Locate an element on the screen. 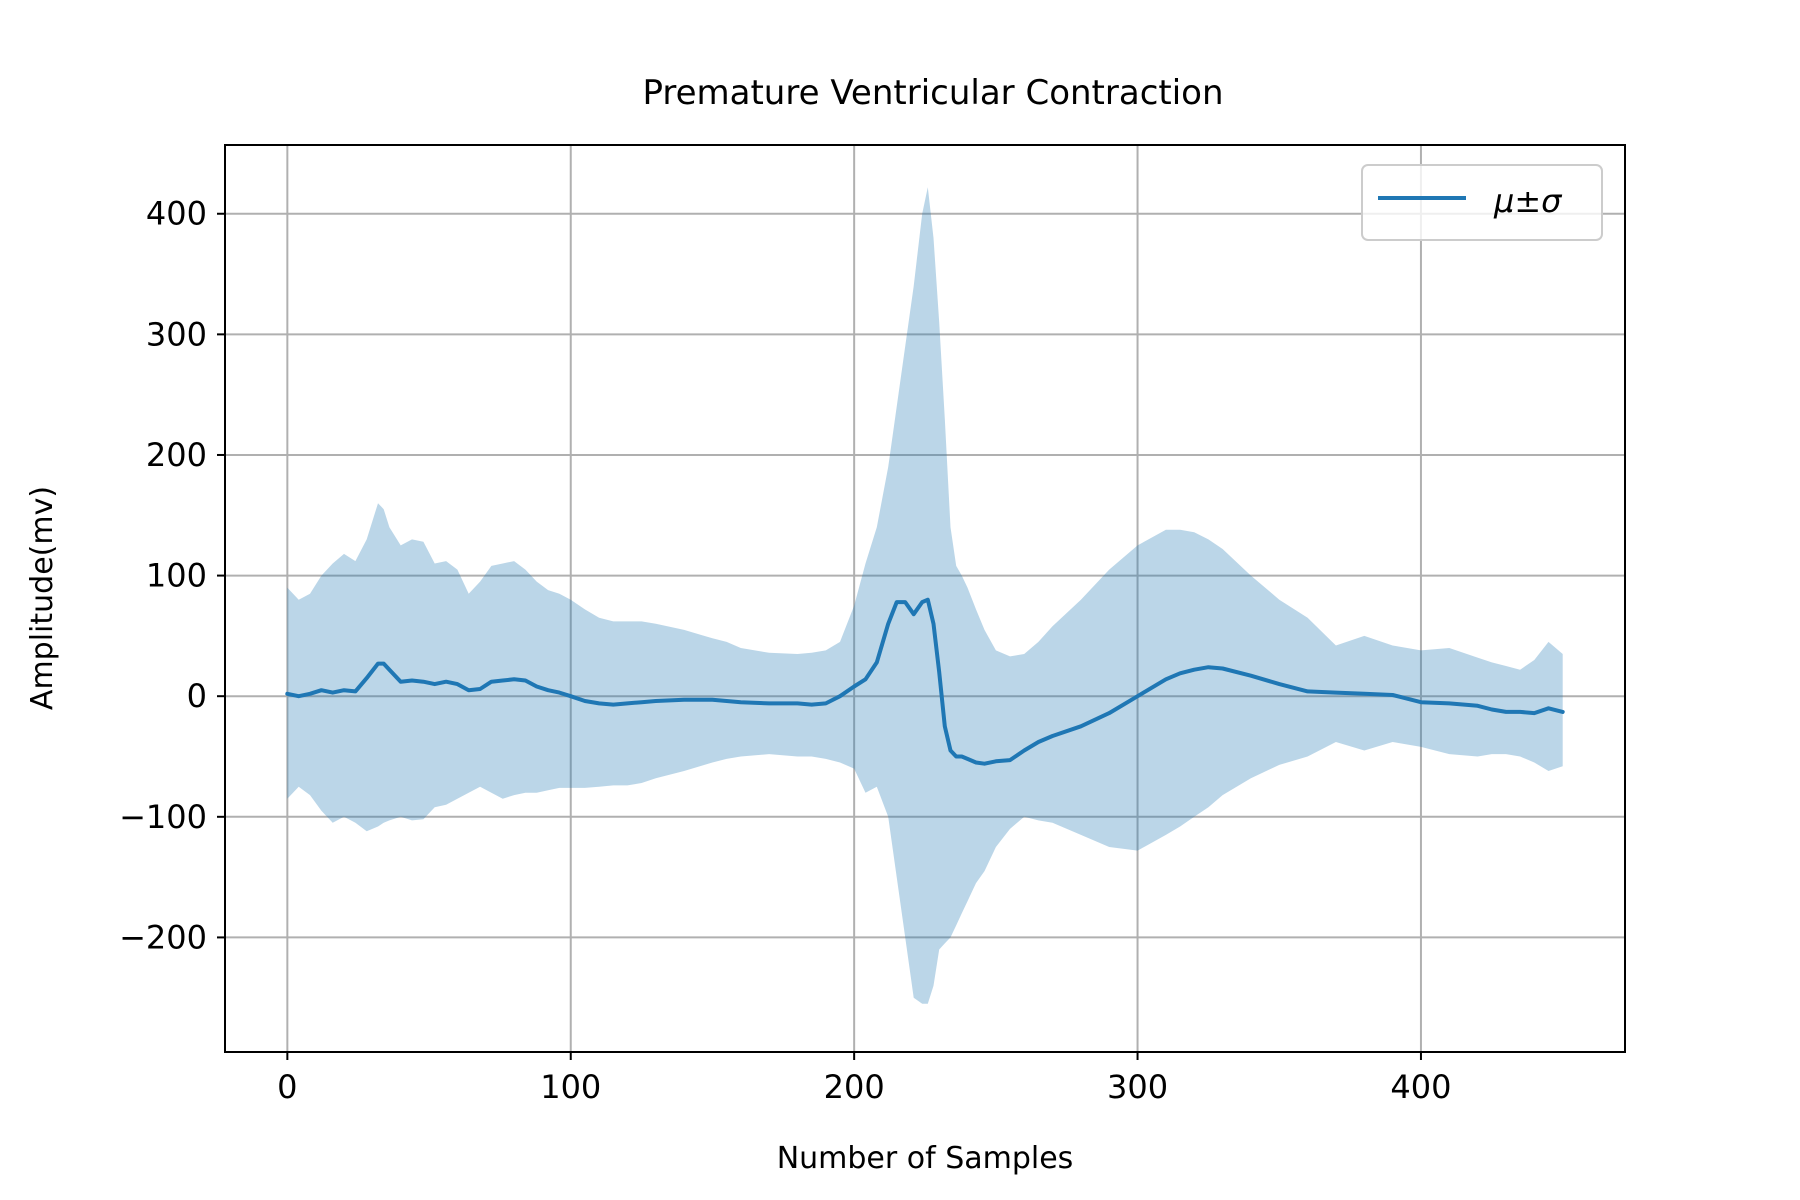  mean-line-layer is located at coordinates (925, 681).